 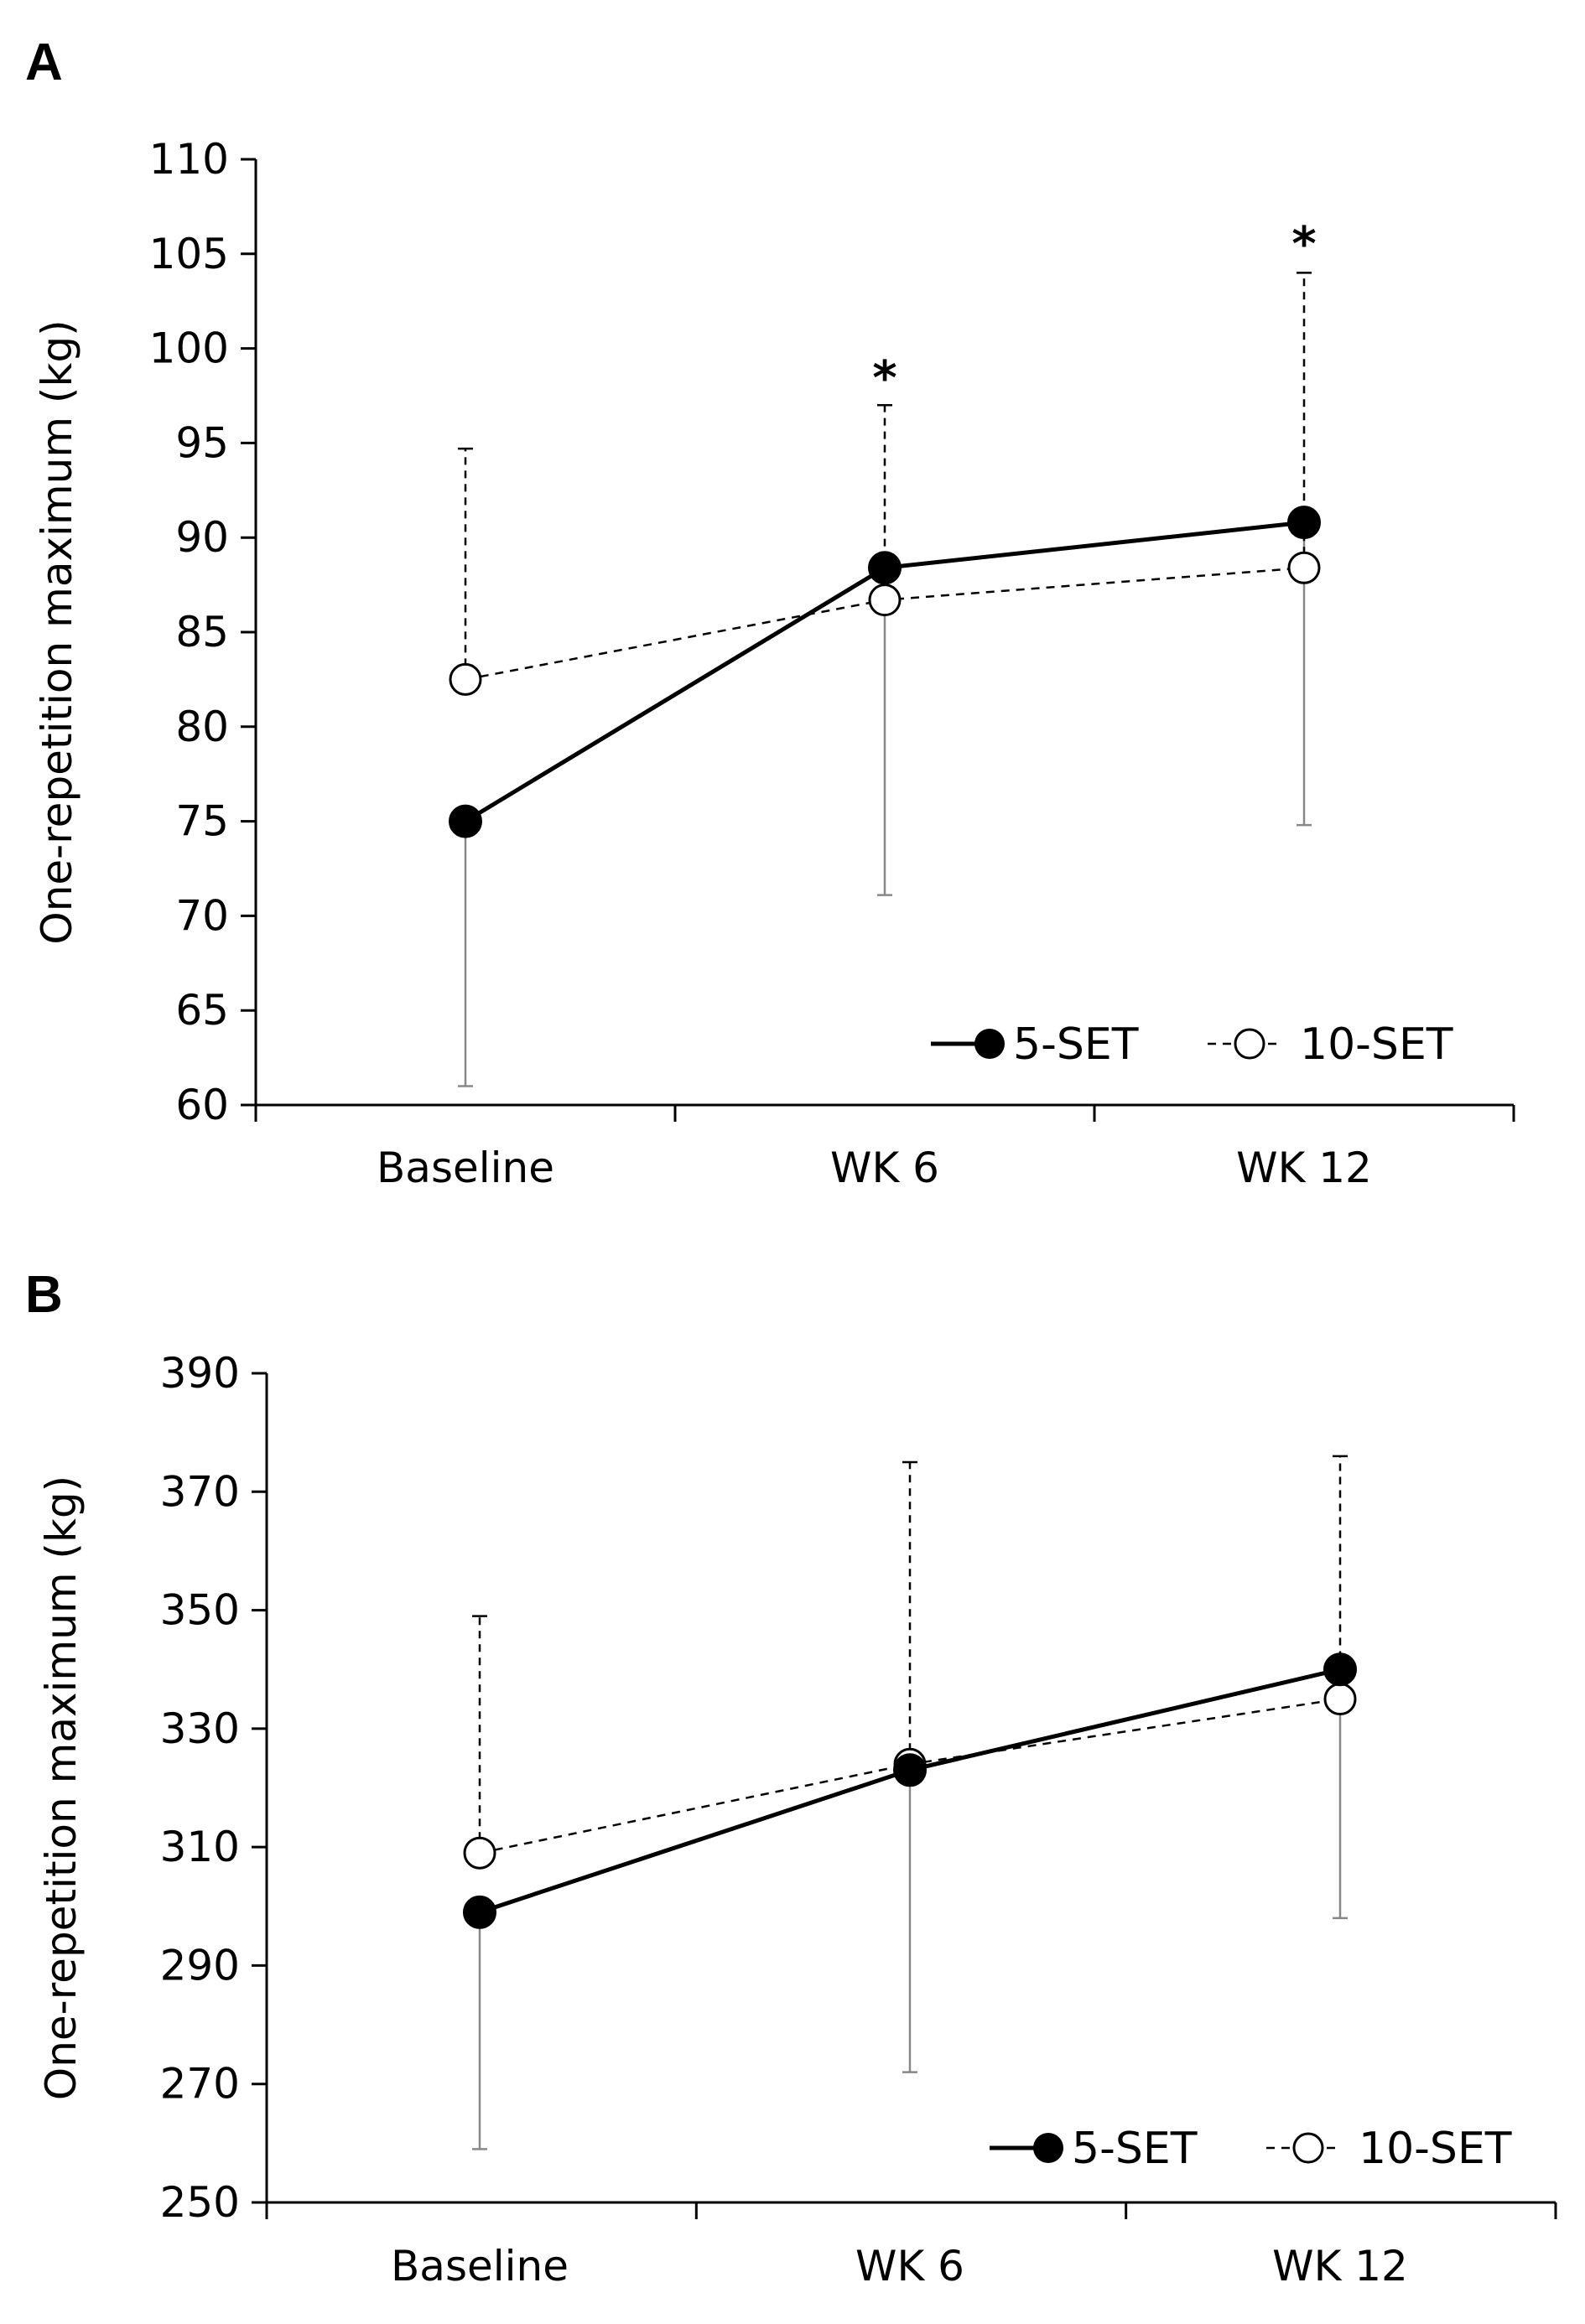 What do you see at coordinates (200, 1491) in the screenshot?
I see `y-tick-label: 370` at bounding box center [200, 1491].